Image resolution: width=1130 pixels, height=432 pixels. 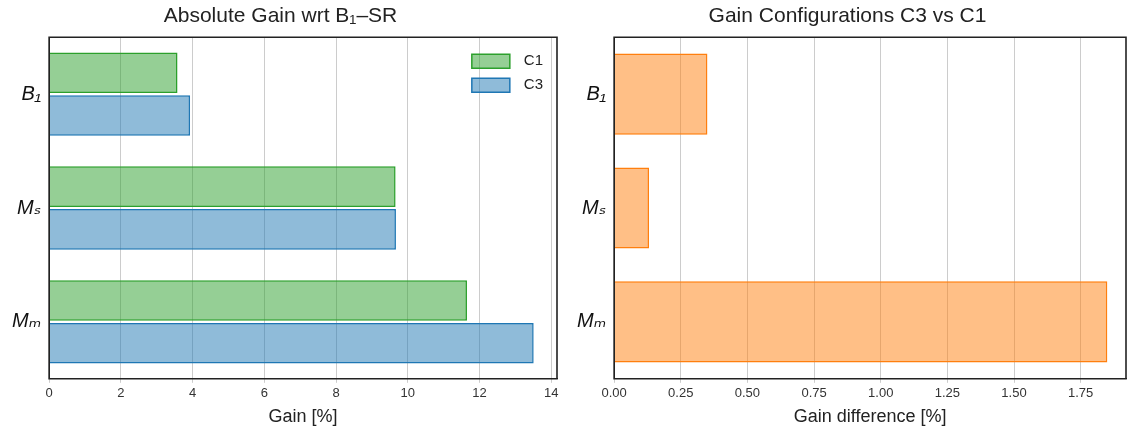 I want to click on x-tick-label: 1.25, so click(x=947, y=393).